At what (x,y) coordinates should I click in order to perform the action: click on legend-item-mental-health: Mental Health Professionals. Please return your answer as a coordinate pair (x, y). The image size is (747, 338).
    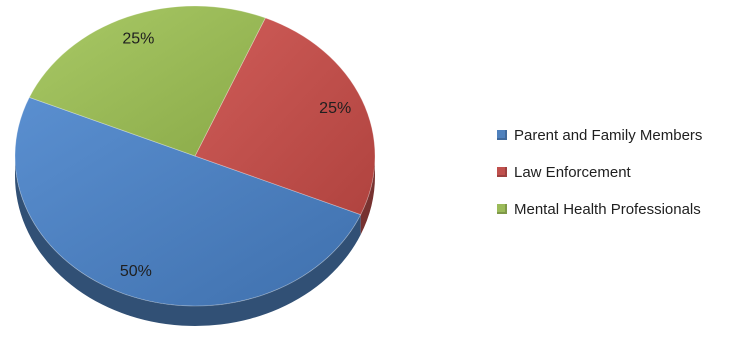
    Looking at the image, I should click on (599, 209).